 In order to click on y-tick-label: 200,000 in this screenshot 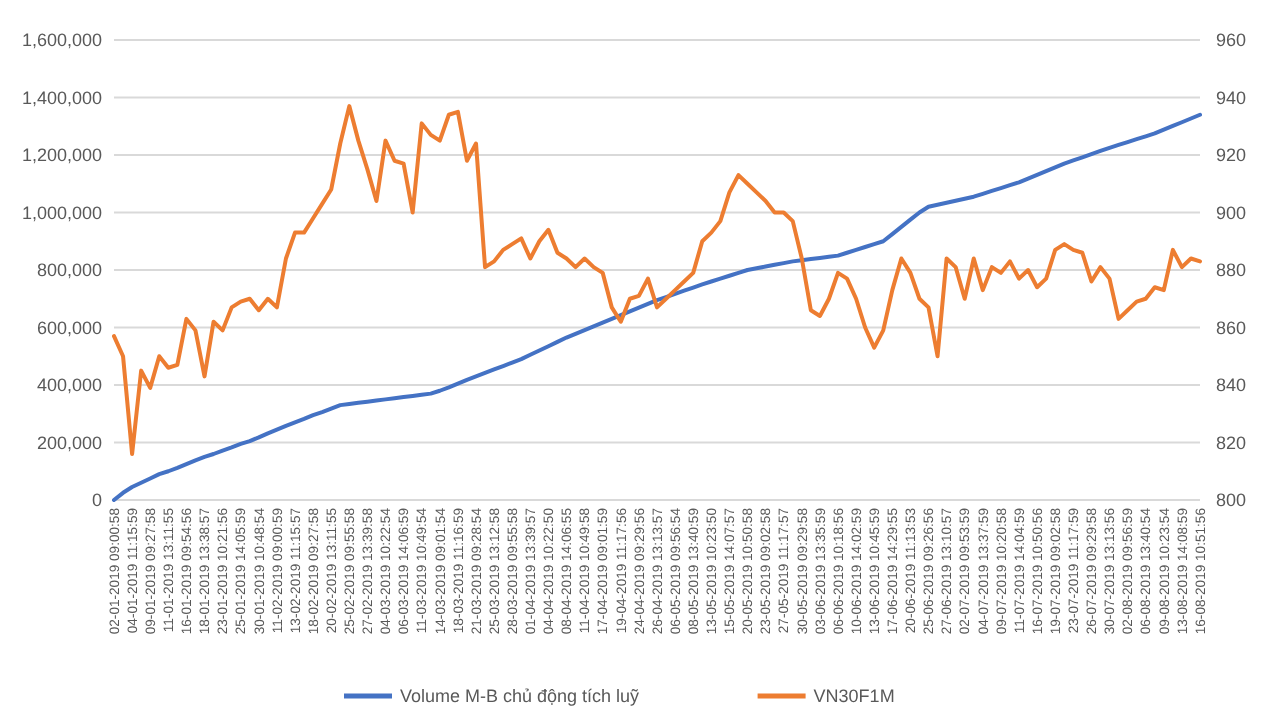, I will do `click(69, 442)`.